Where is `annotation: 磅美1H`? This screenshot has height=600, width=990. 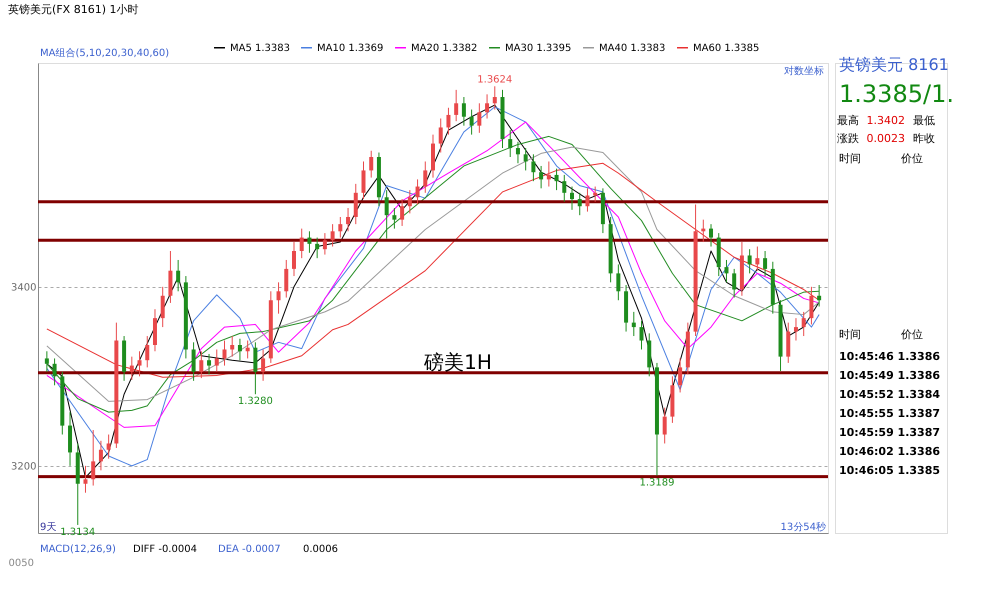 annotation: 磅美1H is located at coordinates (457, 362).